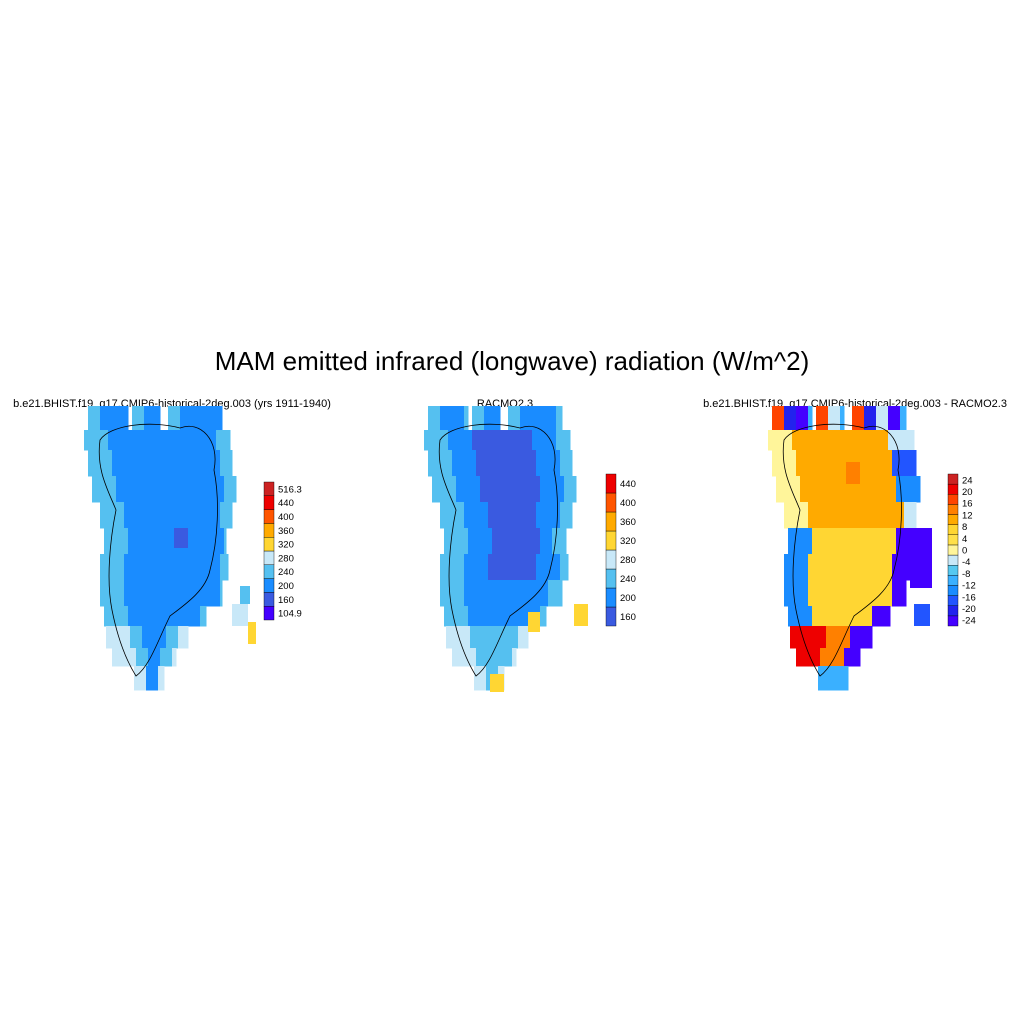 Image resolution: width=1024 pixels, height=1024 pixels. What do you see at coordinates (964, 539) in the screenshot?
I see `colorbar-tick-label: 4` at bounding box center [964, 539].